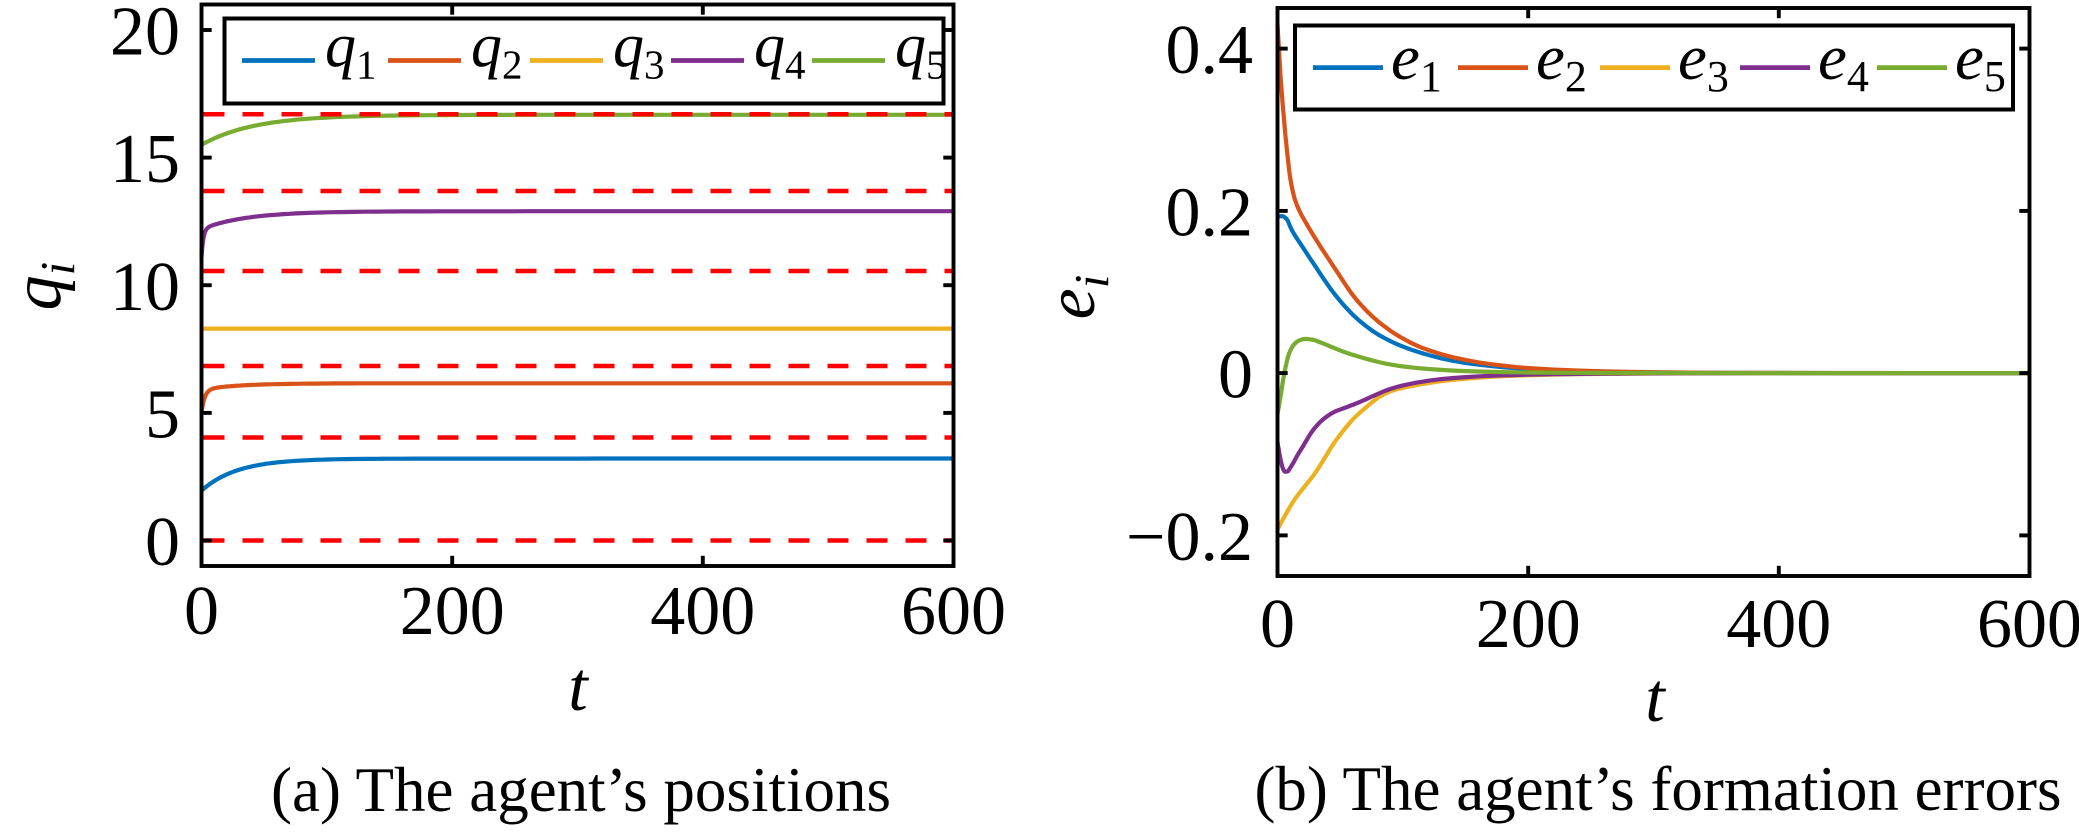  I want to click on svg-text: 15, so click(145, 159).